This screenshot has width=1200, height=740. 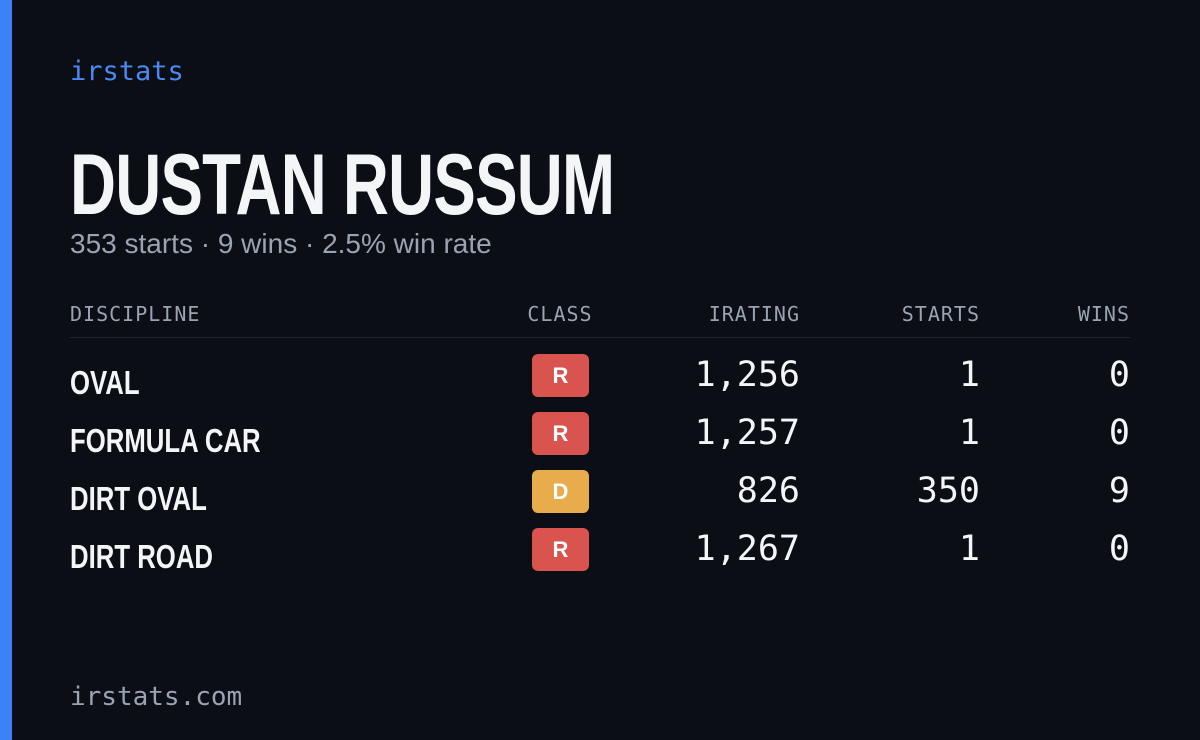 I want to click on wins: 9, so click(x=1119, y=491).